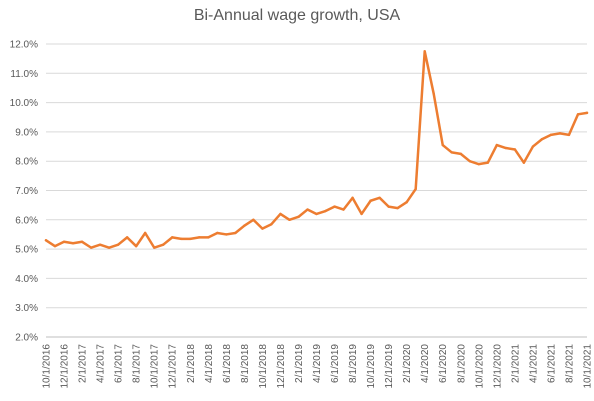 The height and width of the screenshot is (401, 594). What do you see at coordinates (297, 15) in the screenshot?
I see `chart-title: Bi-Annual wage growth, USA` at bounding box center [297, 15].